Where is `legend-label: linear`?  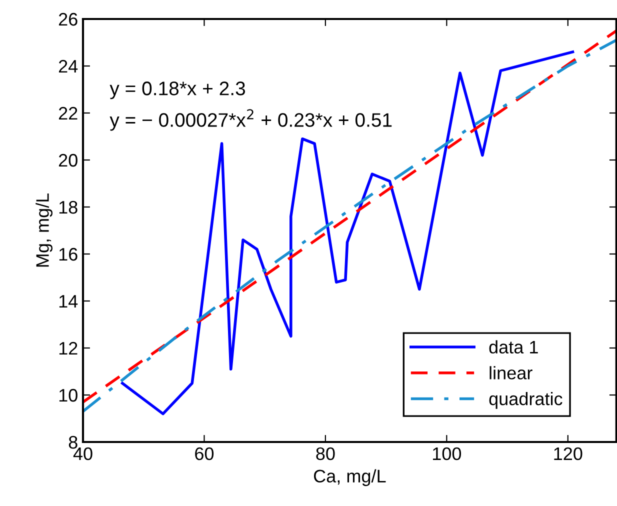
legend-label: linear is located at coordinates (511, 373).